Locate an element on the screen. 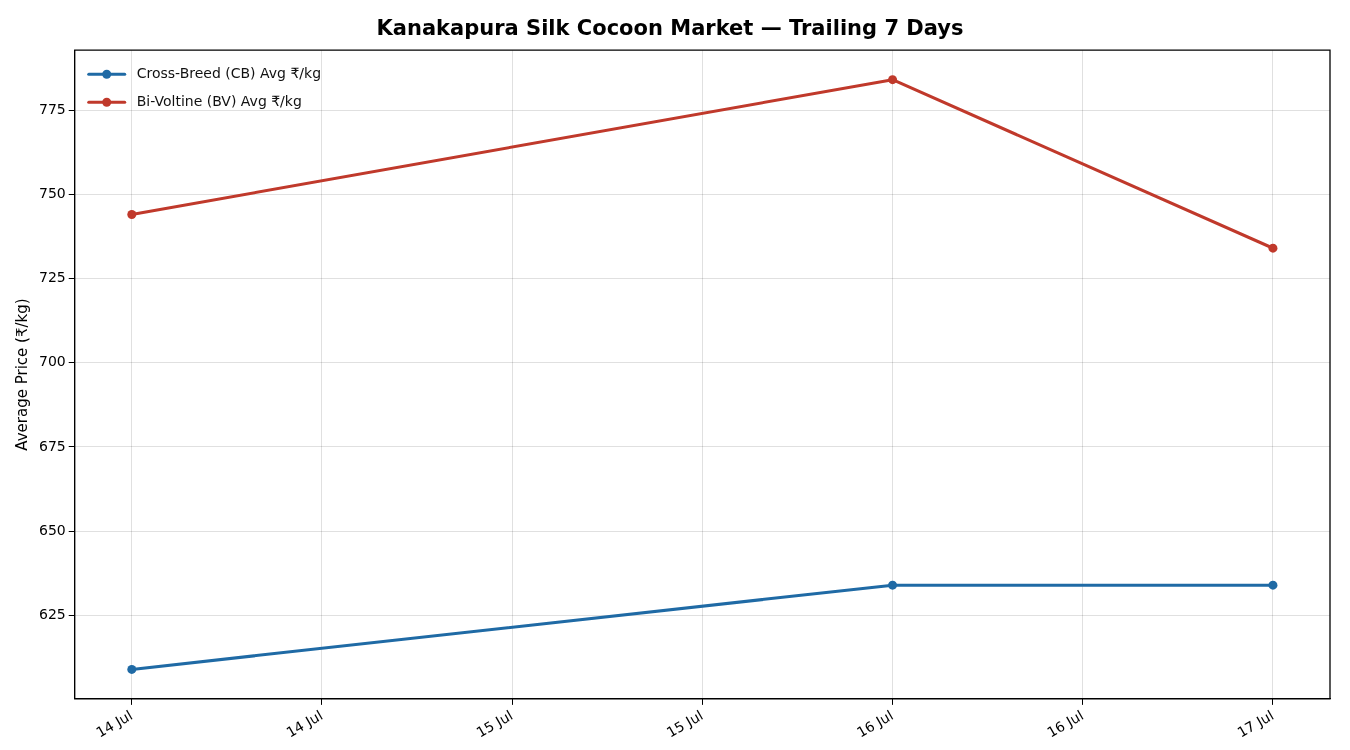 Image resolution: width=1350 pixels, height=750 pixels. y-tick-label: 750 is located at coordinates (52, 192).